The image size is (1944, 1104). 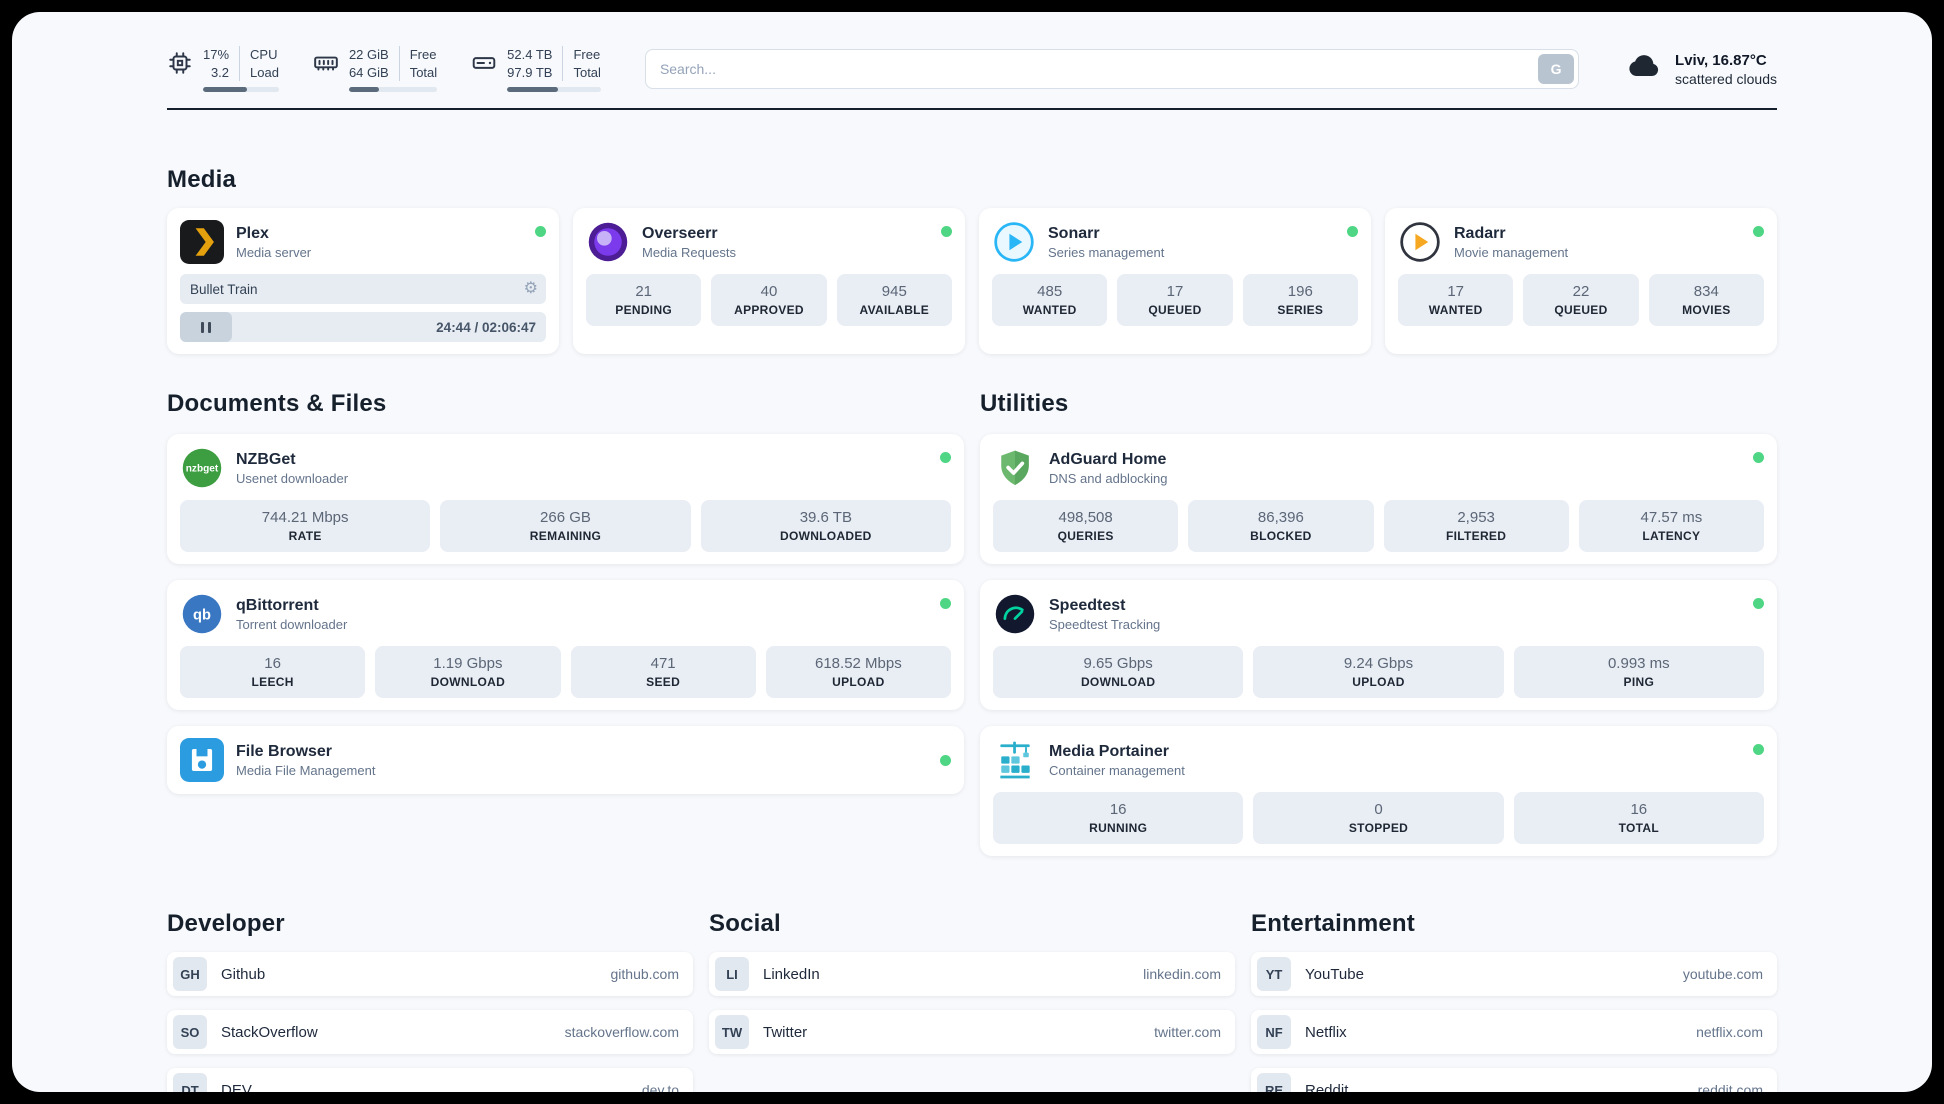 I want to click on cpu-icon, so click(x=180, y=65).